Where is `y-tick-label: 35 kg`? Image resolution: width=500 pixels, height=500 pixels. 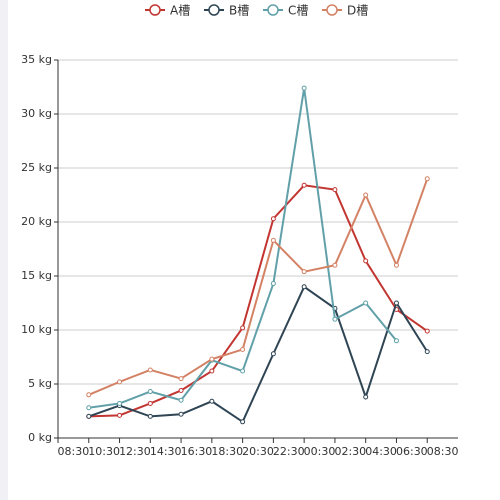
y-tick-label: 35 kg is located at coordinates (36, 59).